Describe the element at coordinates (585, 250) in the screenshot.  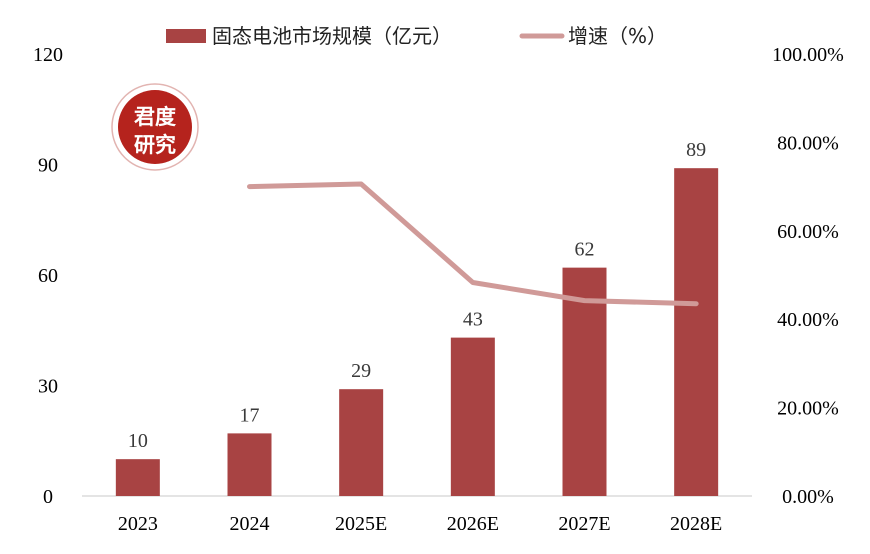
I see `bar-value-label: 62` at that location.